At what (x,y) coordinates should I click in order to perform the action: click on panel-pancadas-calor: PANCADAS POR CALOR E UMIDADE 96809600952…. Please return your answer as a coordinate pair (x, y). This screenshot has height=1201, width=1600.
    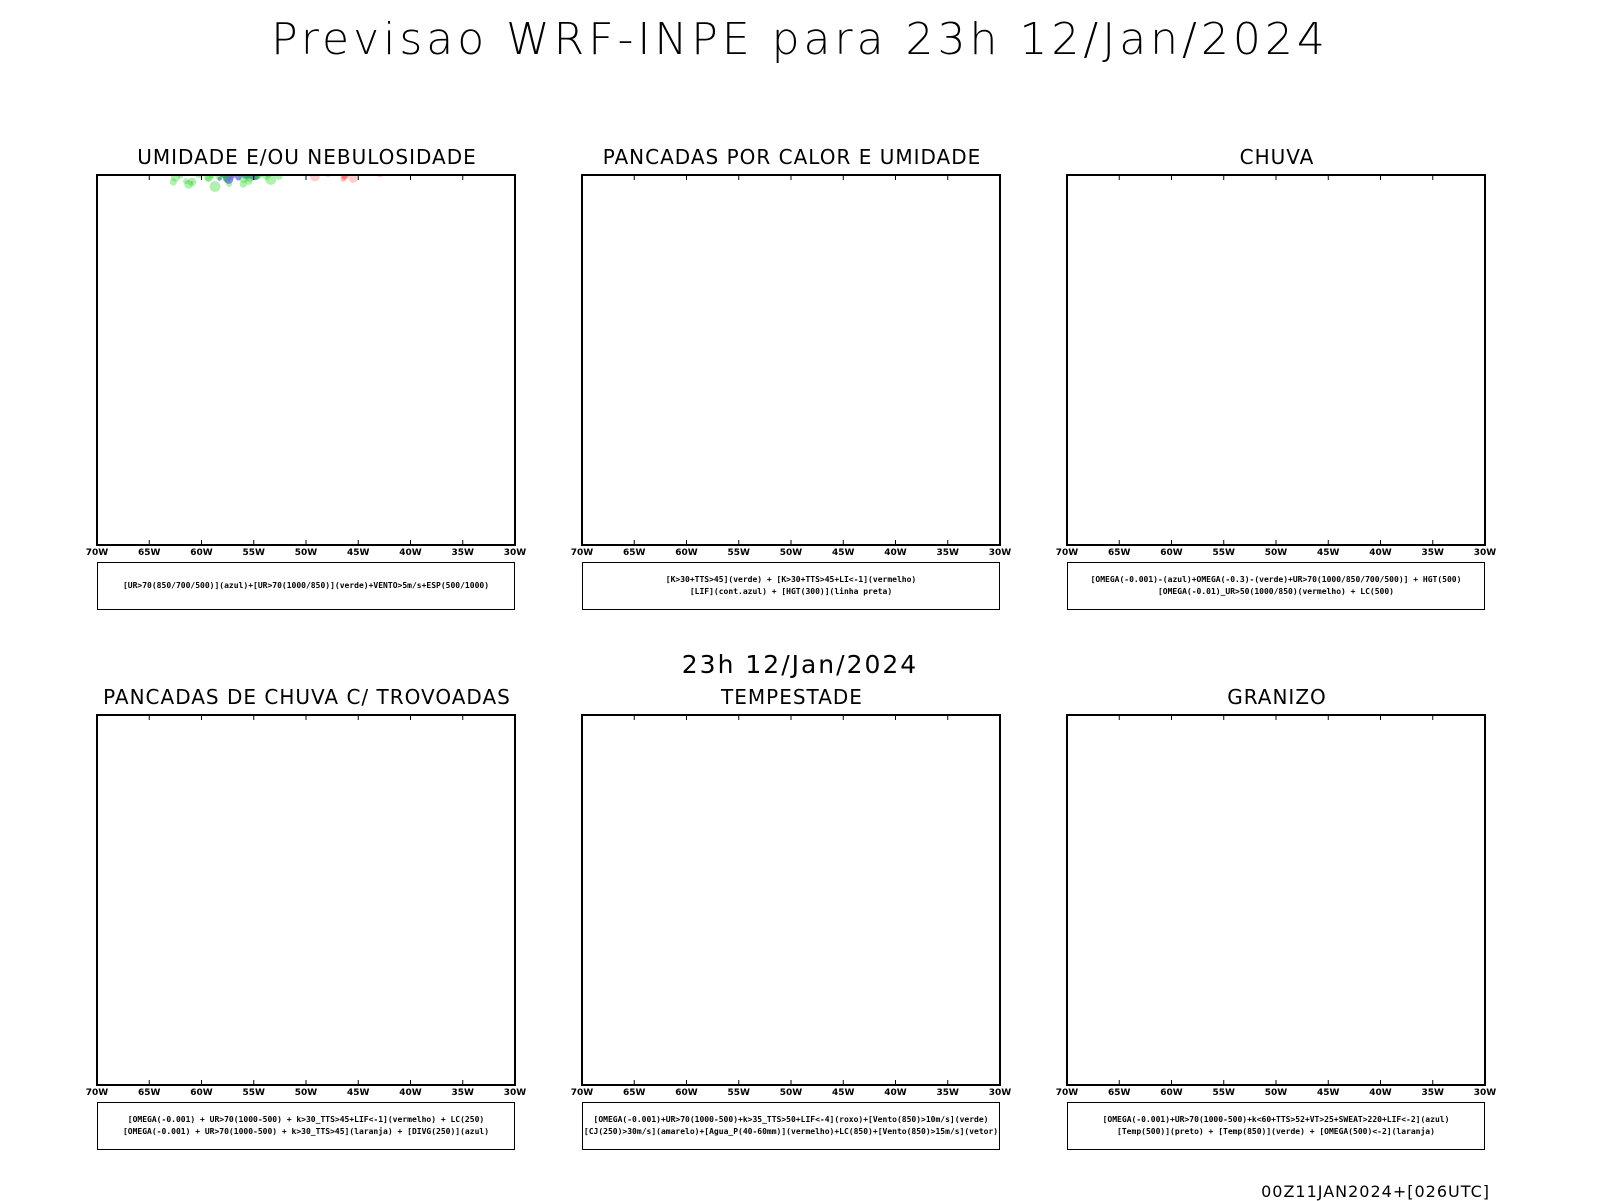
    Looking at the image, I should click on (792, 380).